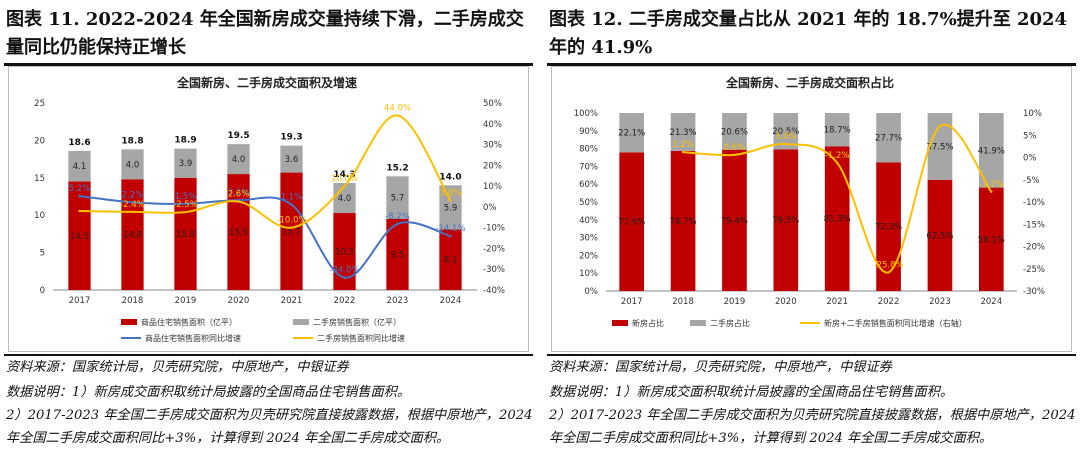 The width and height of the screenshot is (1080, 475). Describe the element at coordinates (889, 265) in the screenshot. I see `line-data-label: -25.8%` at that location.